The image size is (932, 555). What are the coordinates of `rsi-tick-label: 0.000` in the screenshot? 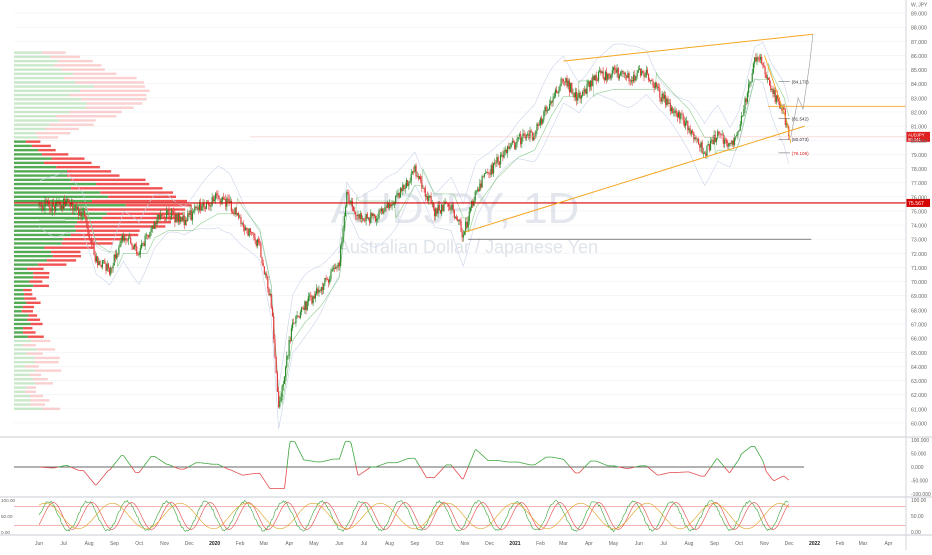 It's located at (917, 468).